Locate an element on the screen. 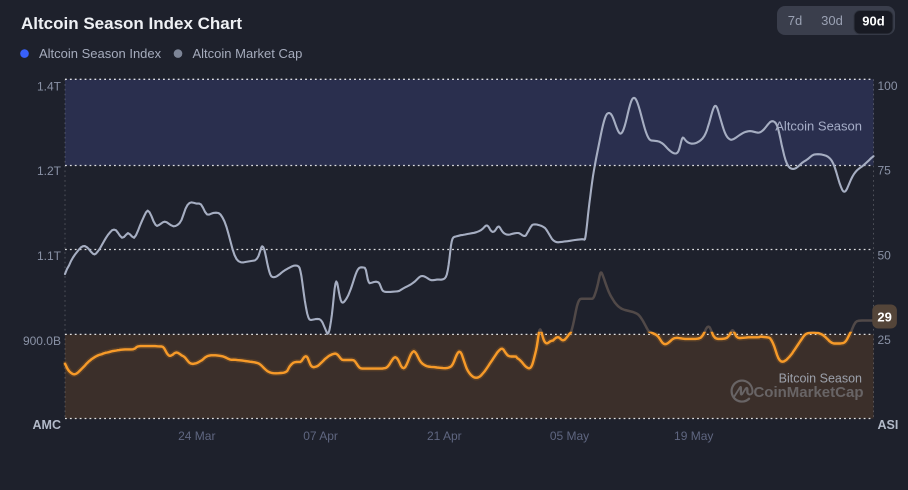 Image resolution: width=908 pixels, height=490 pixels. svg-text: 50 is located at coordinates (885, 256).